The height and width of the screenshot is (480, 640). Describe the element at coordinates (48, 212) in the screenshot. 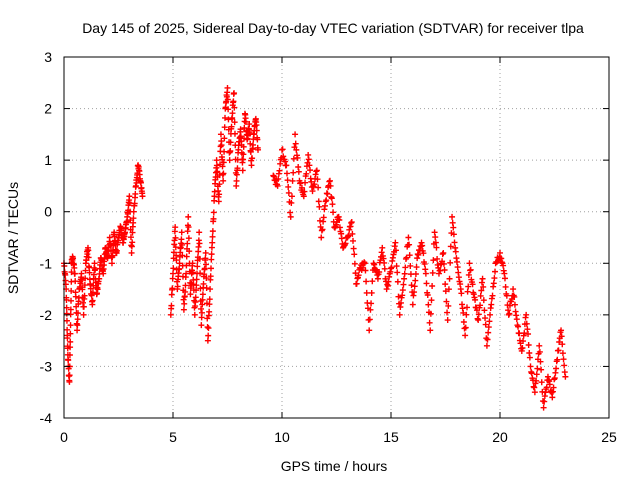

I see `y-tick-label: 0` at that location.